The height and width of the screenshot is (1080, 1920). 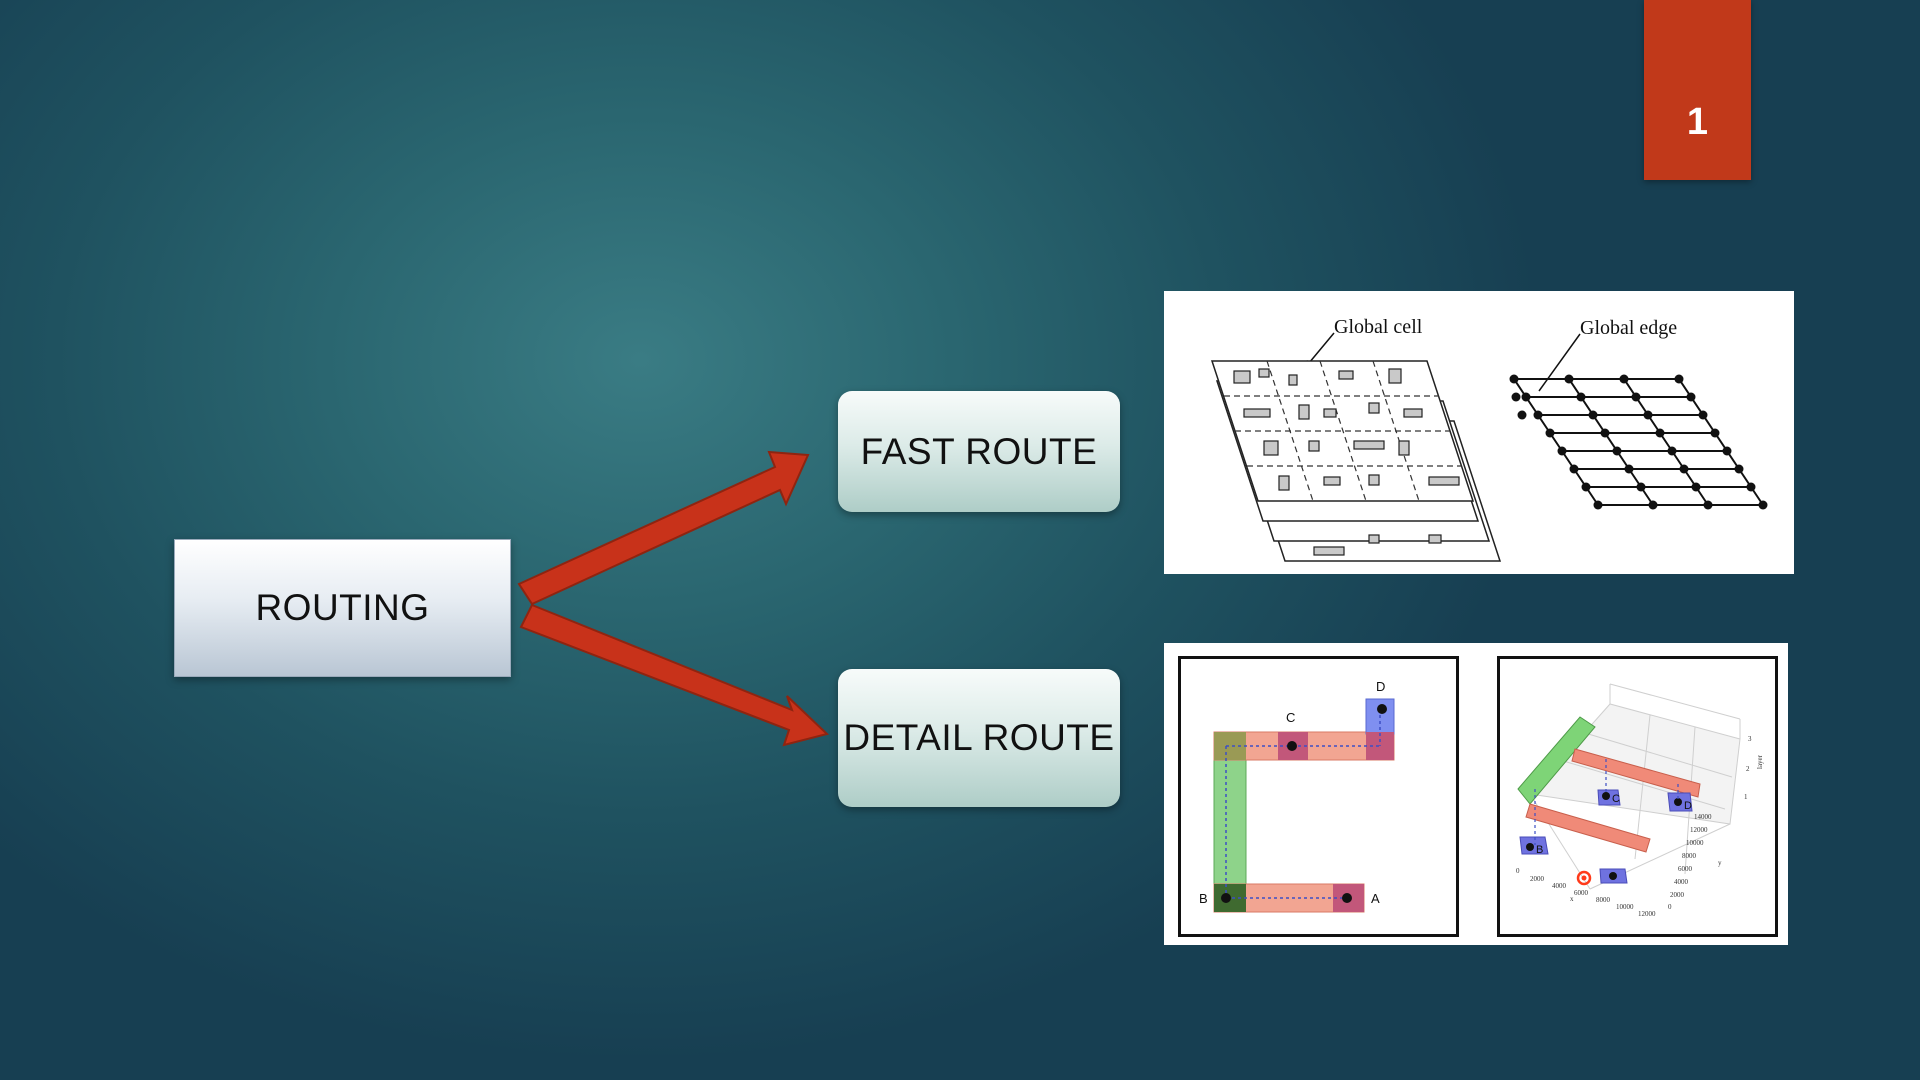 I want to click on detail-route-label: DETAIL ROUTE, so click(x=978, y=738).